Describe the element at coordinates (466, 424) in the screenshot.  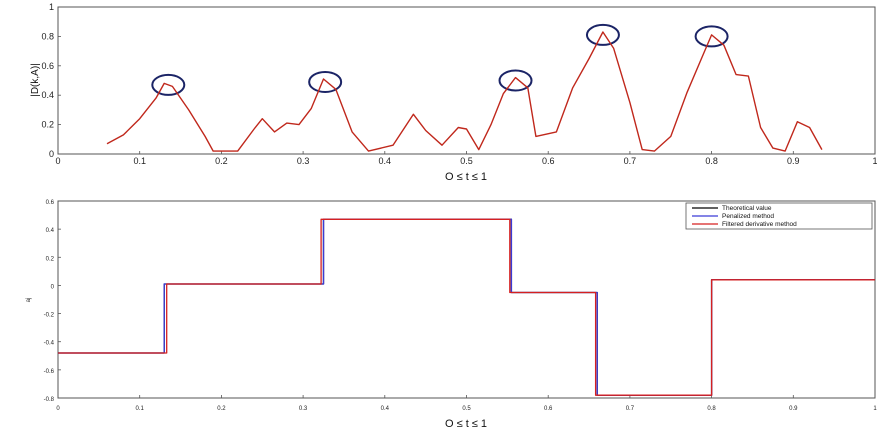
I see `bottom-x-axis-label: O ≤ t ≤ 1` at that location.